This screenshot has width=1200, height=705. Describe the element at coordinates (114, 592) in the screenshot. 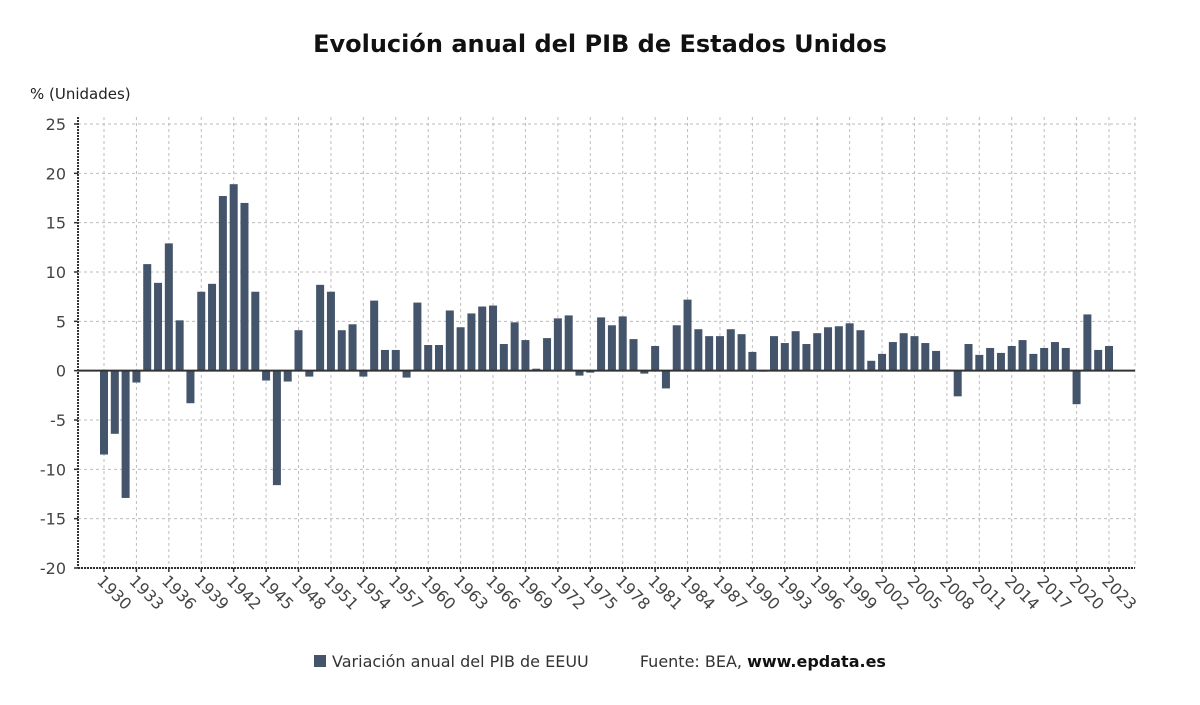

I see `x-tick-label: 1930` at that location.